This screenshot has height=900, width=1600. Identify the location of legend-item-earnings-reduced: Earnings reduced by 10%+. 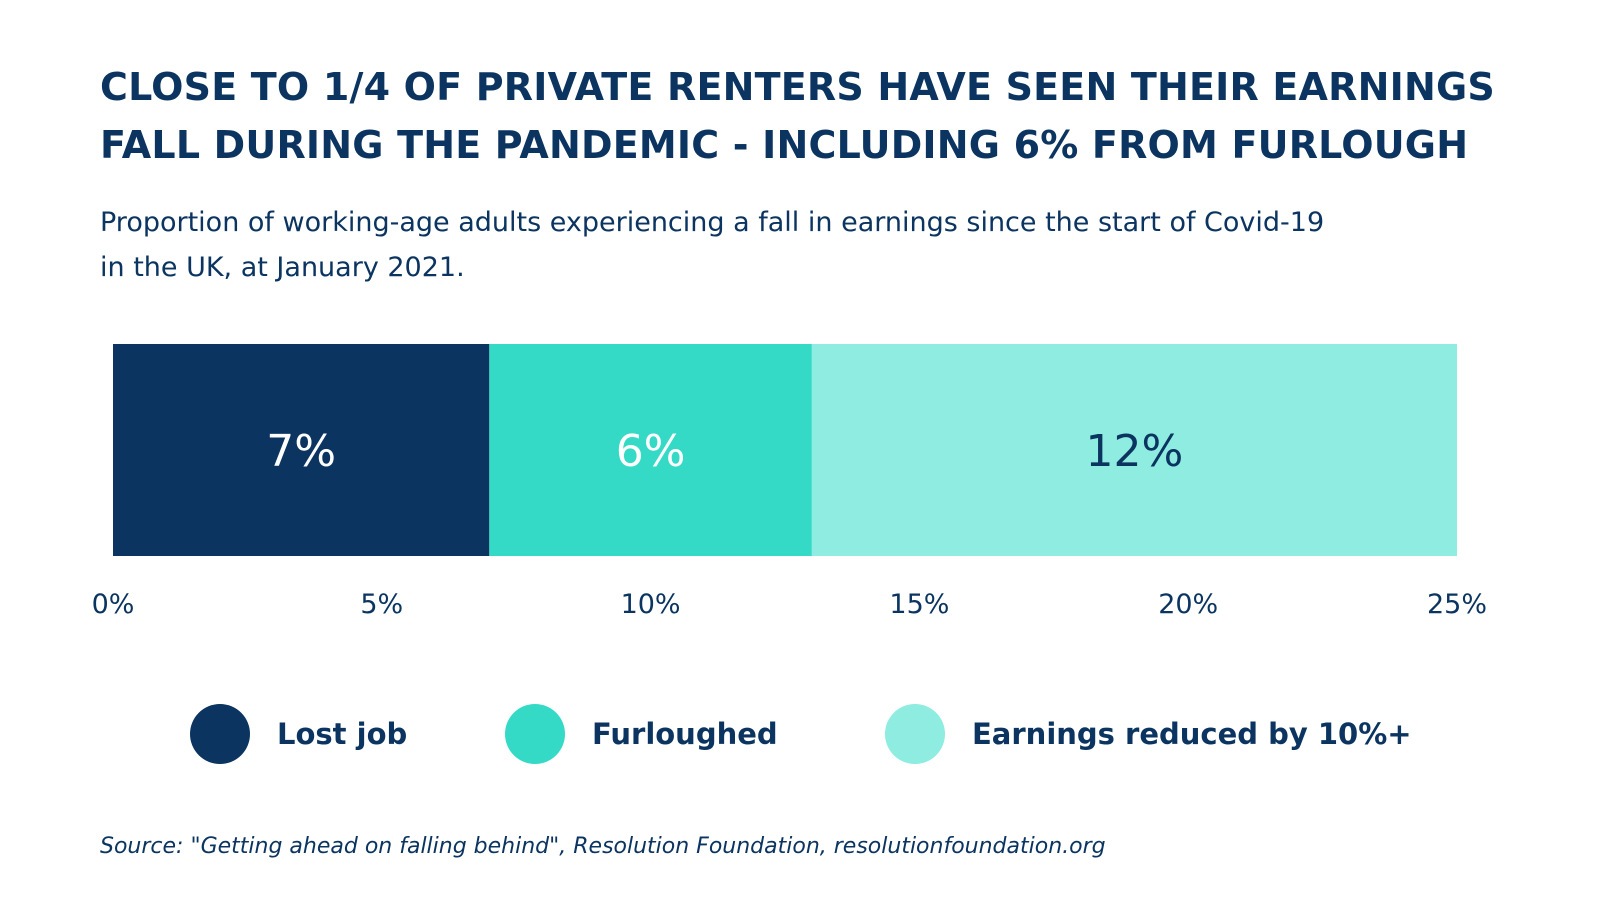
(1148, 734).